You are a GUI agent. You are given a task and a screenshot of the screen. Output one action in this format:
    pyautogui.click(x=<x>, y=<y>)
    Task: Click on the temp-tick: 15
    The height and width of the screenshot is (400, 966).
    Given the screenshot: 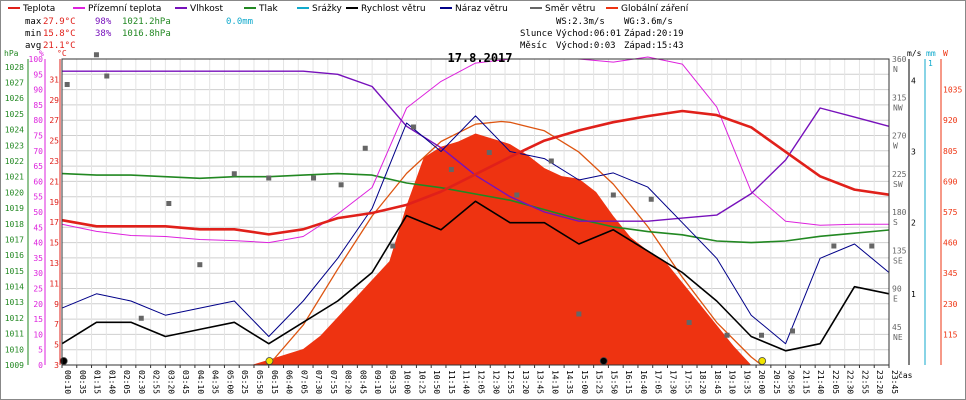 What is the action you would take?
    pyautogui.click(x=54, y=243)
    